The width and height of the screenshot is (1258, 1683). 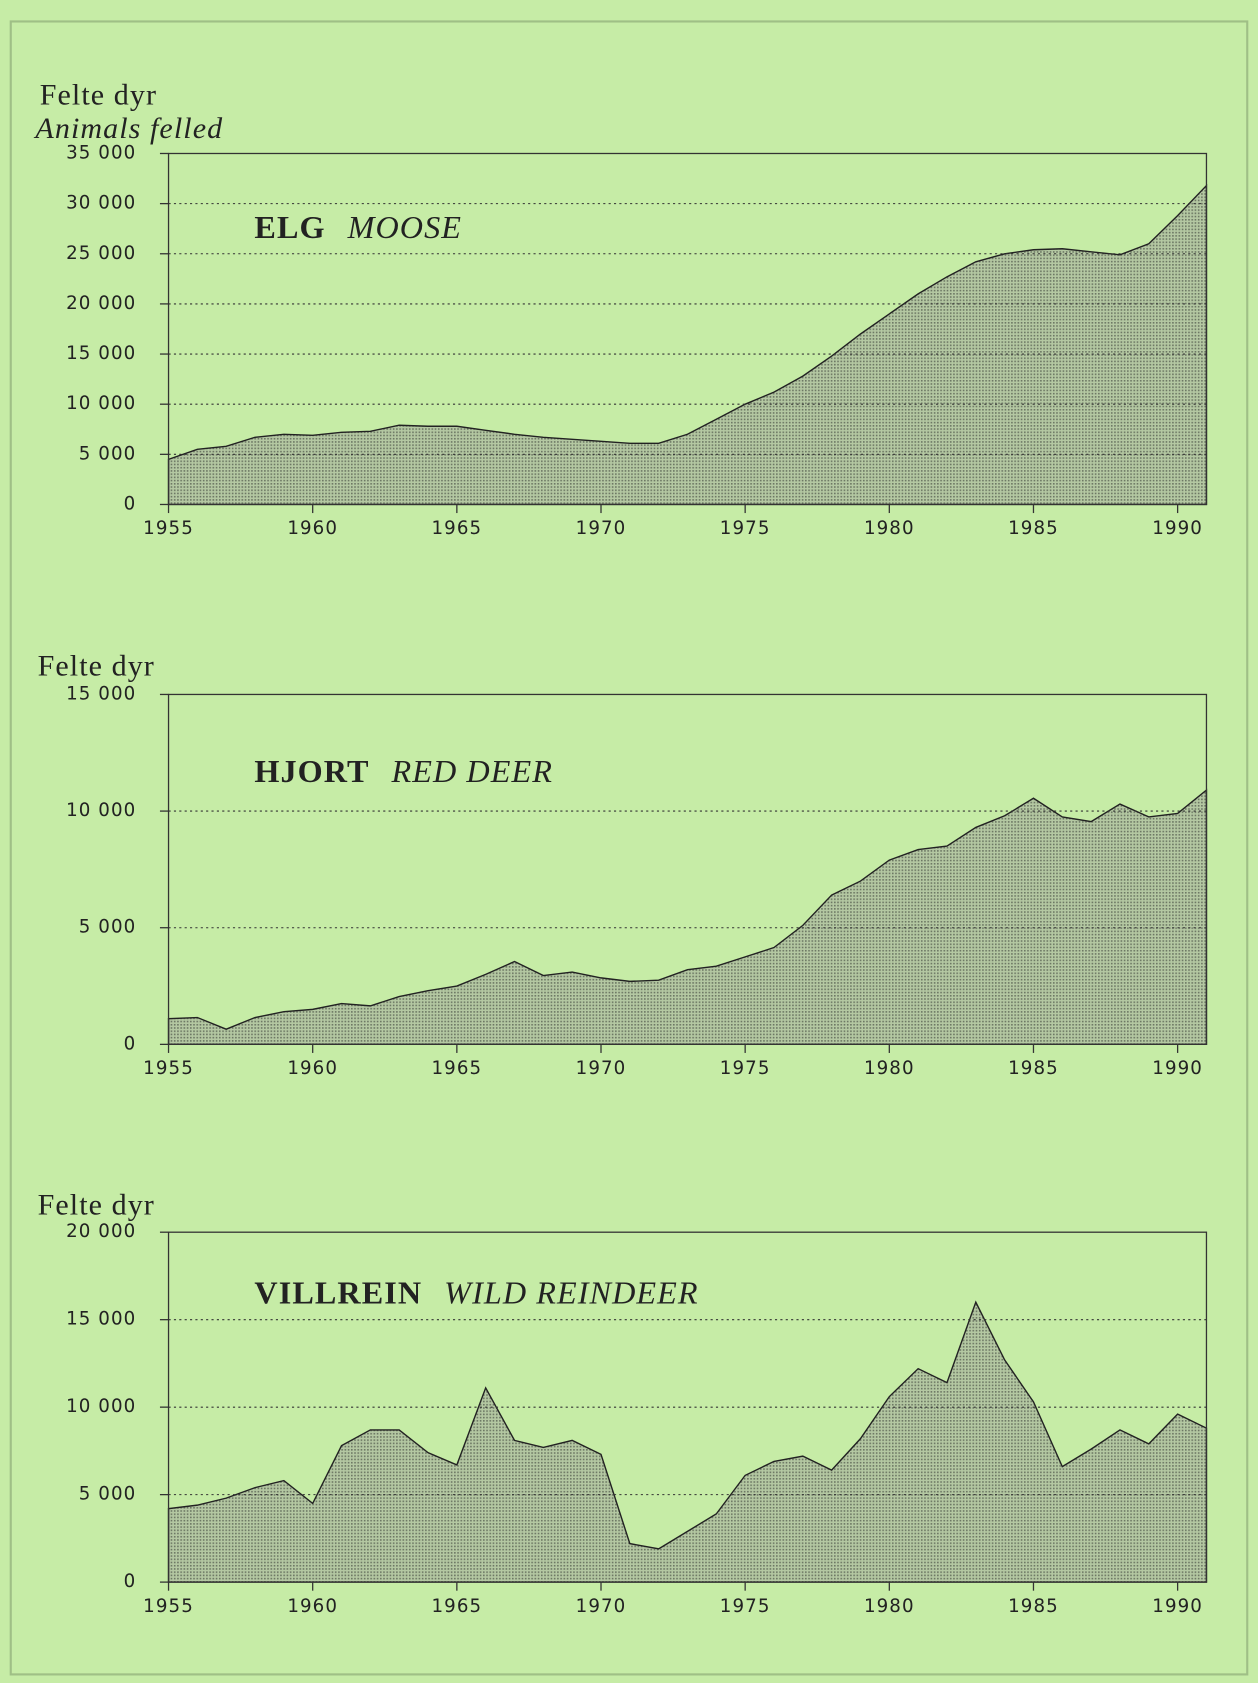 I want to click on y-axis-label-en: Animals felled, so click(x=128, y=128).